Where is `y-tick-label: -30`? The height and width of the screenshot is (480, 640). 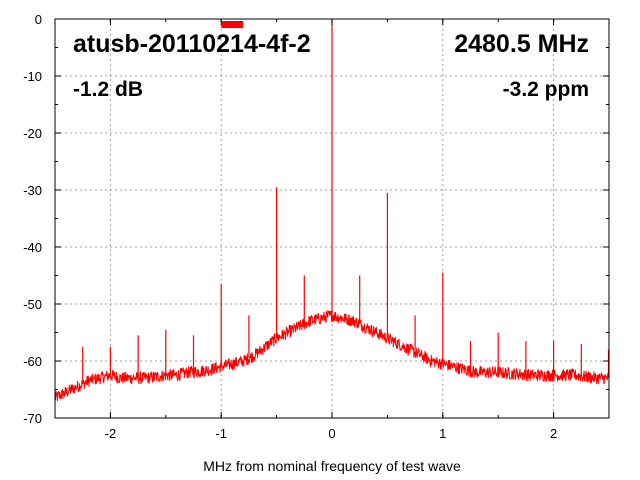 y-tick-label: -30 is located at coordinates (32, 190).